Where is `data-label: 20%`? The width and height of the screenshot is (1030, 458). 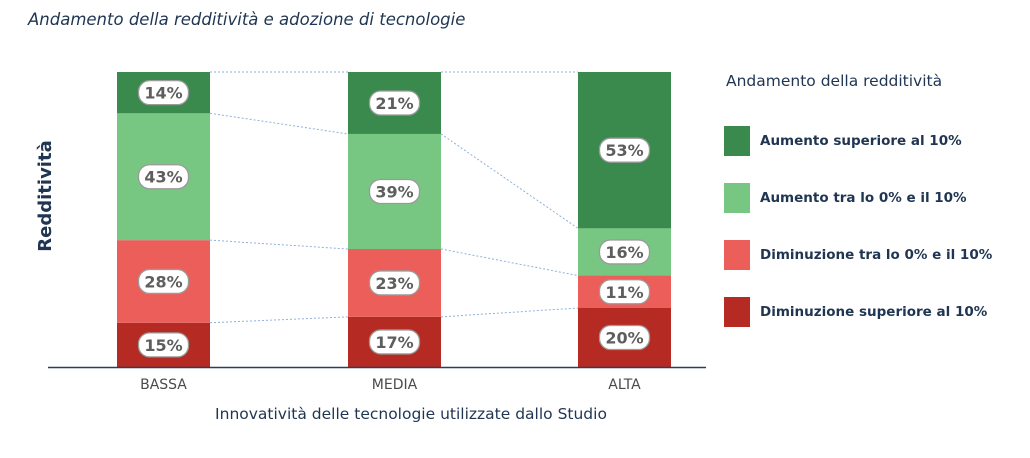 data-label: 20% is located at coordinates (624, 338).